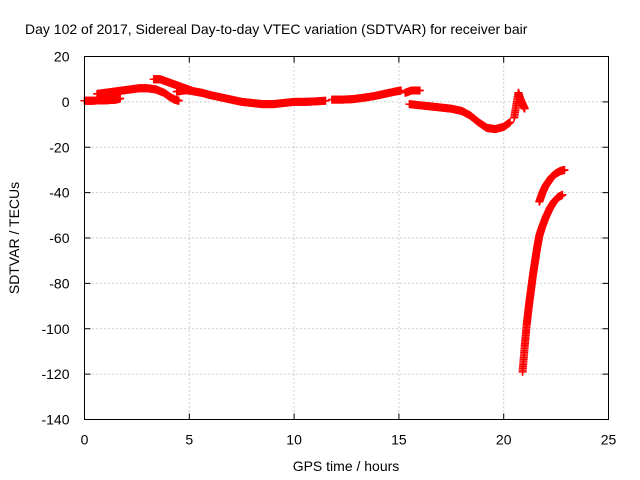  I want to click on y-tick-label: 20, so click(62, 57).